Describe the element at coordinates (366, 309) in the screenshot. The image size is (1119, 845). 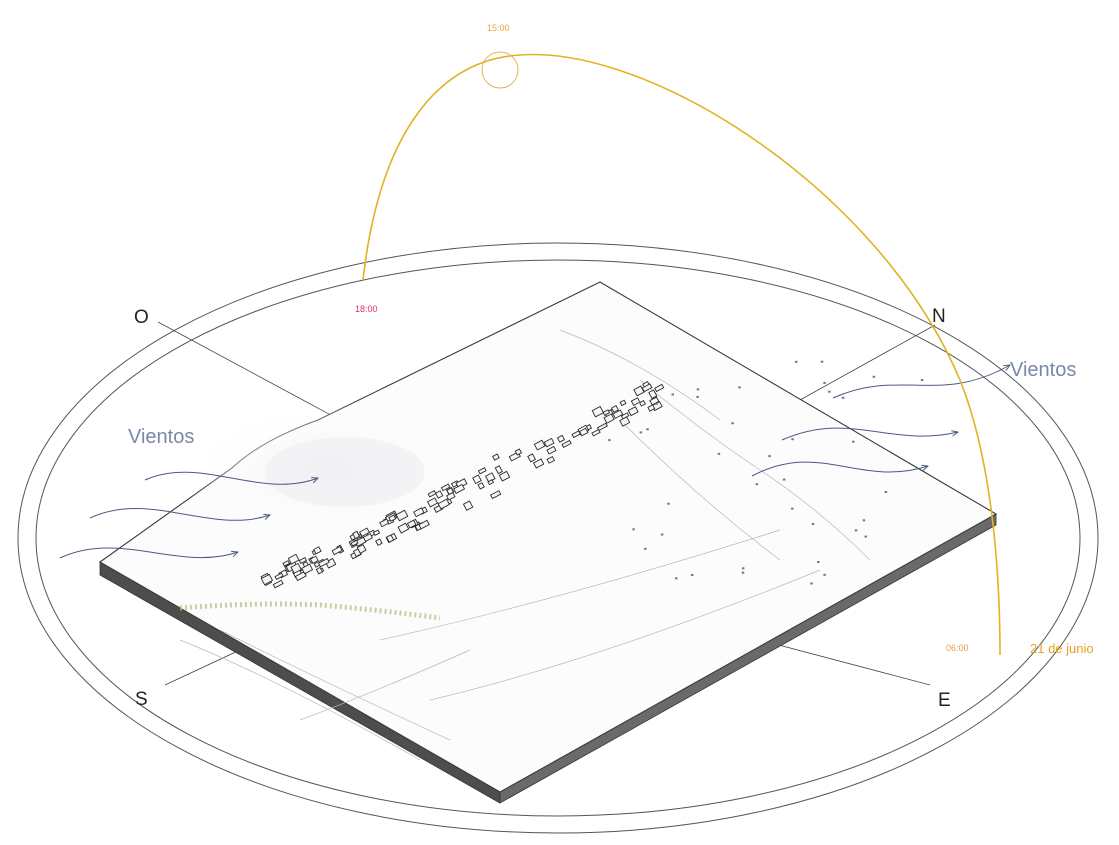
I see `sunset-time-label: 18:00` at that location.